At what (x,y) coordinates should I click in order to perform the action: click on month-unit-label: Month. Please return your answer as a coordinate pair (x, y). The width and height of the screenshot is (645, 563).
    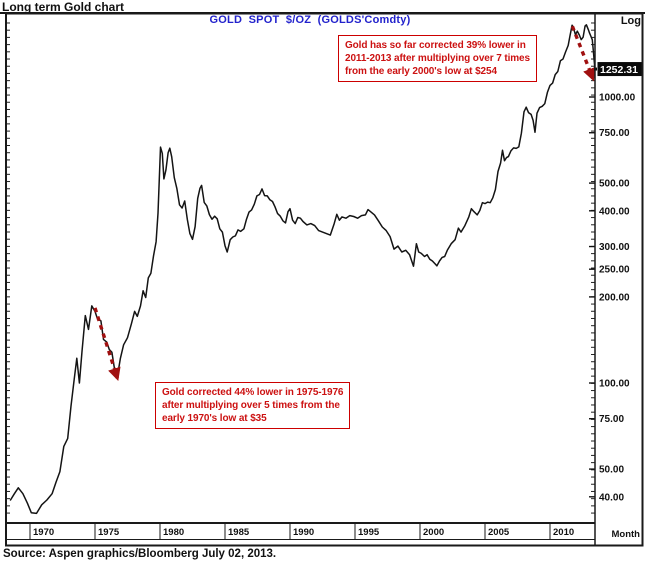
    Looking at the image, I should click on (626, 534).